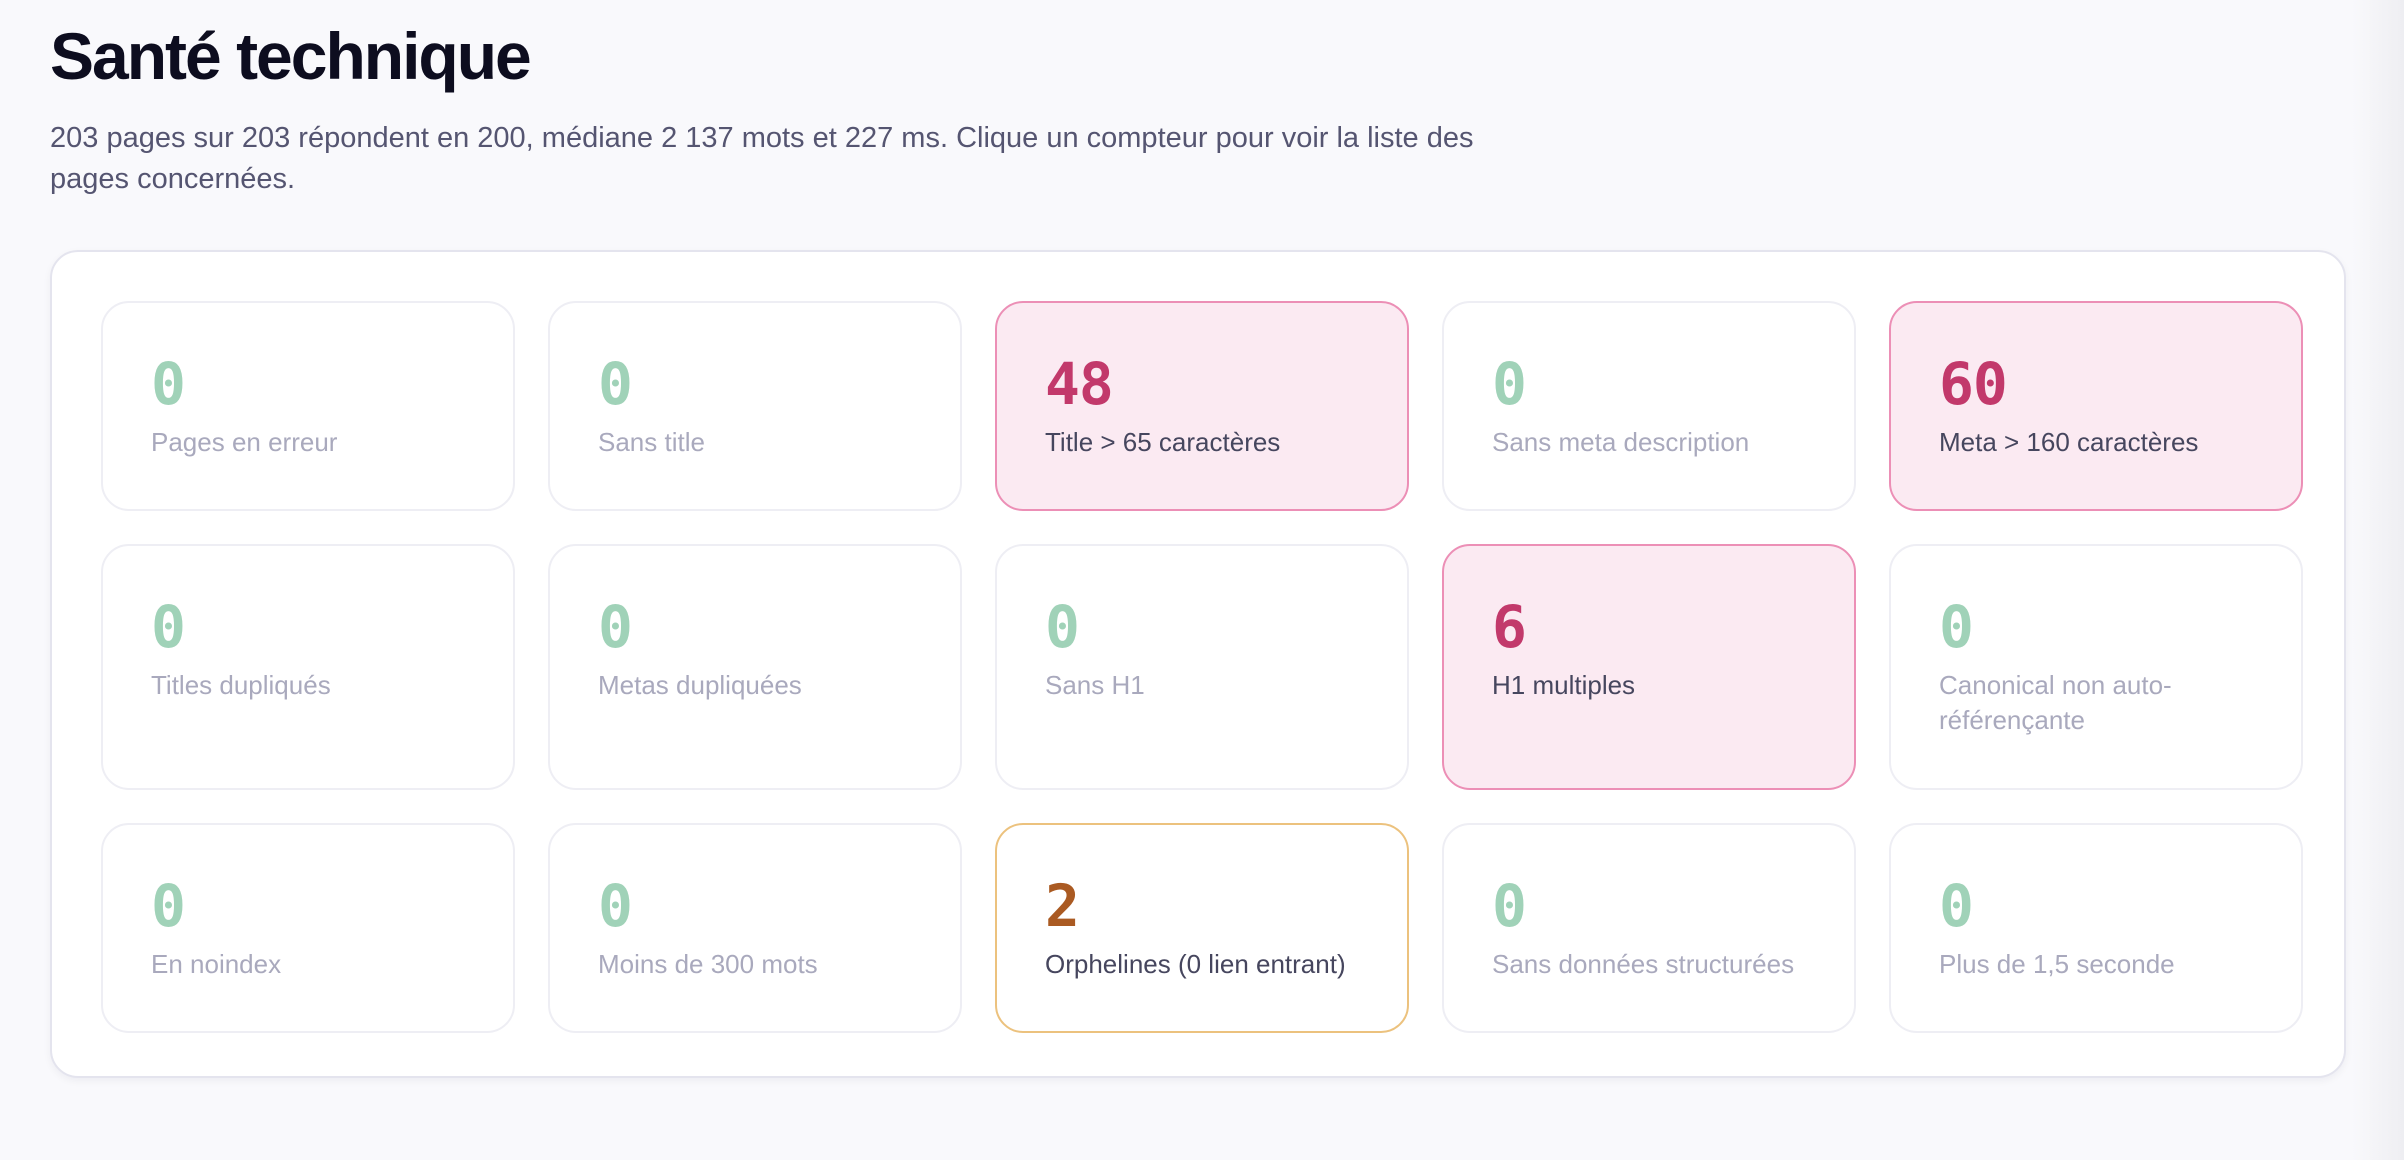  What do you see at coordinates (2096, 406) in the screenshot?
I see `counter-card-meta-trop-longue: 60 Meta > 160 caractères` at bounding box center [2096, 406].